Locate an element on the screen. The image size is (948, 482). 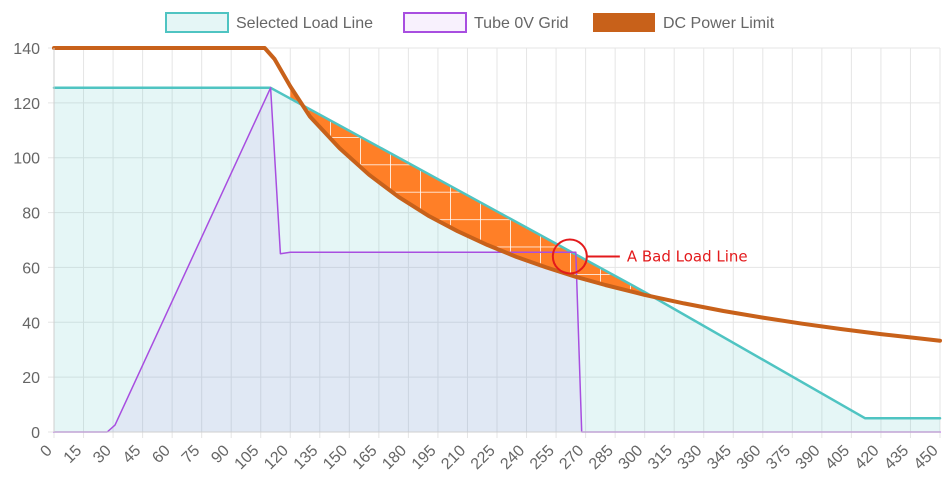
x-tick-label: 225 is located at coordinates (483, 457).